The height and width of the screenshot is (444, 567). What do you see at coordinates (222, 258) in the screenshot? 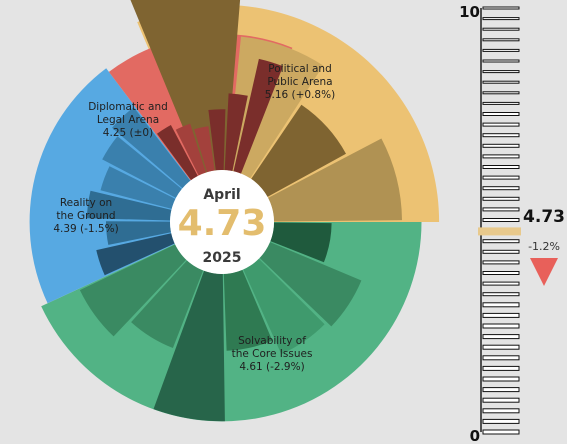
I see `center-year: 2025` at bounding box center [222, 258].